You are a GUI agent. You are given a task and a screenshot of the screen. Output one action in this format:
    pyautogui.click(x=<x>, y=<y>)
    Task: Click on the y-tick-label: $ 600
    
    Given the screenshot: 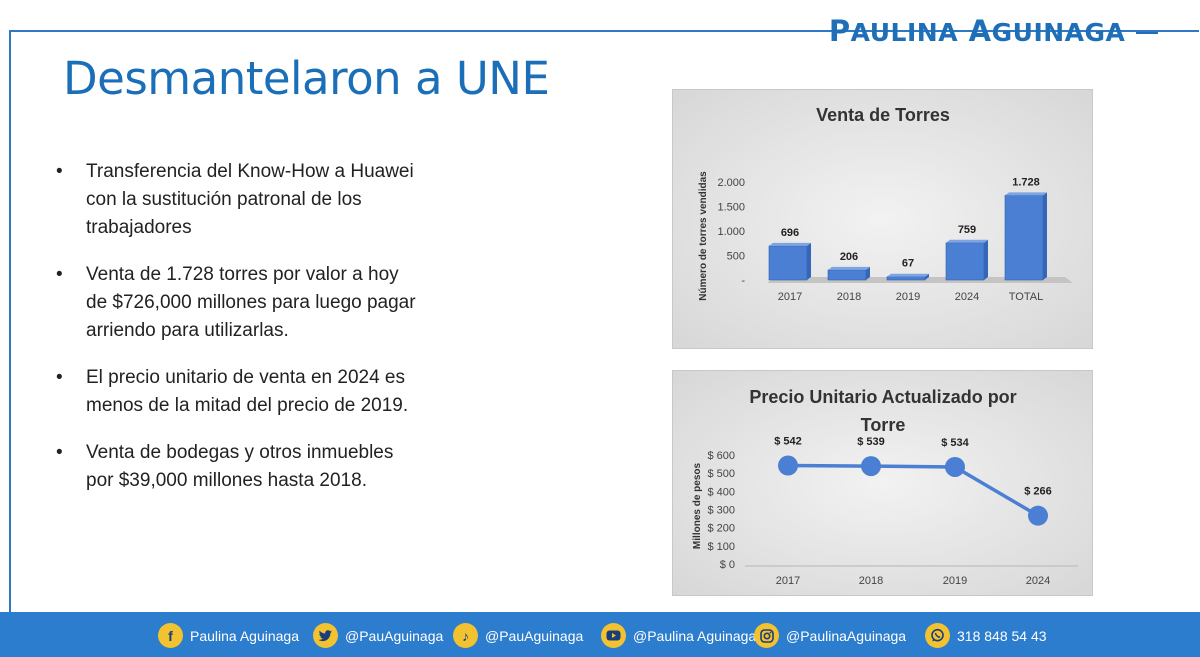 What is the action you would take?
    pyautogui.click(x=721, y=456)
    